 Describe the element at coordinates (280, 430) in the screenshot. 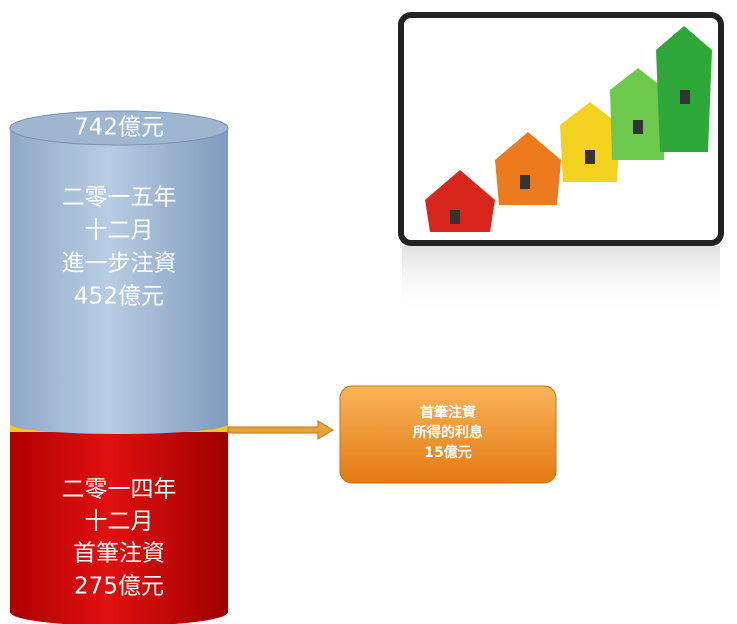

I see `arrow` at that location.